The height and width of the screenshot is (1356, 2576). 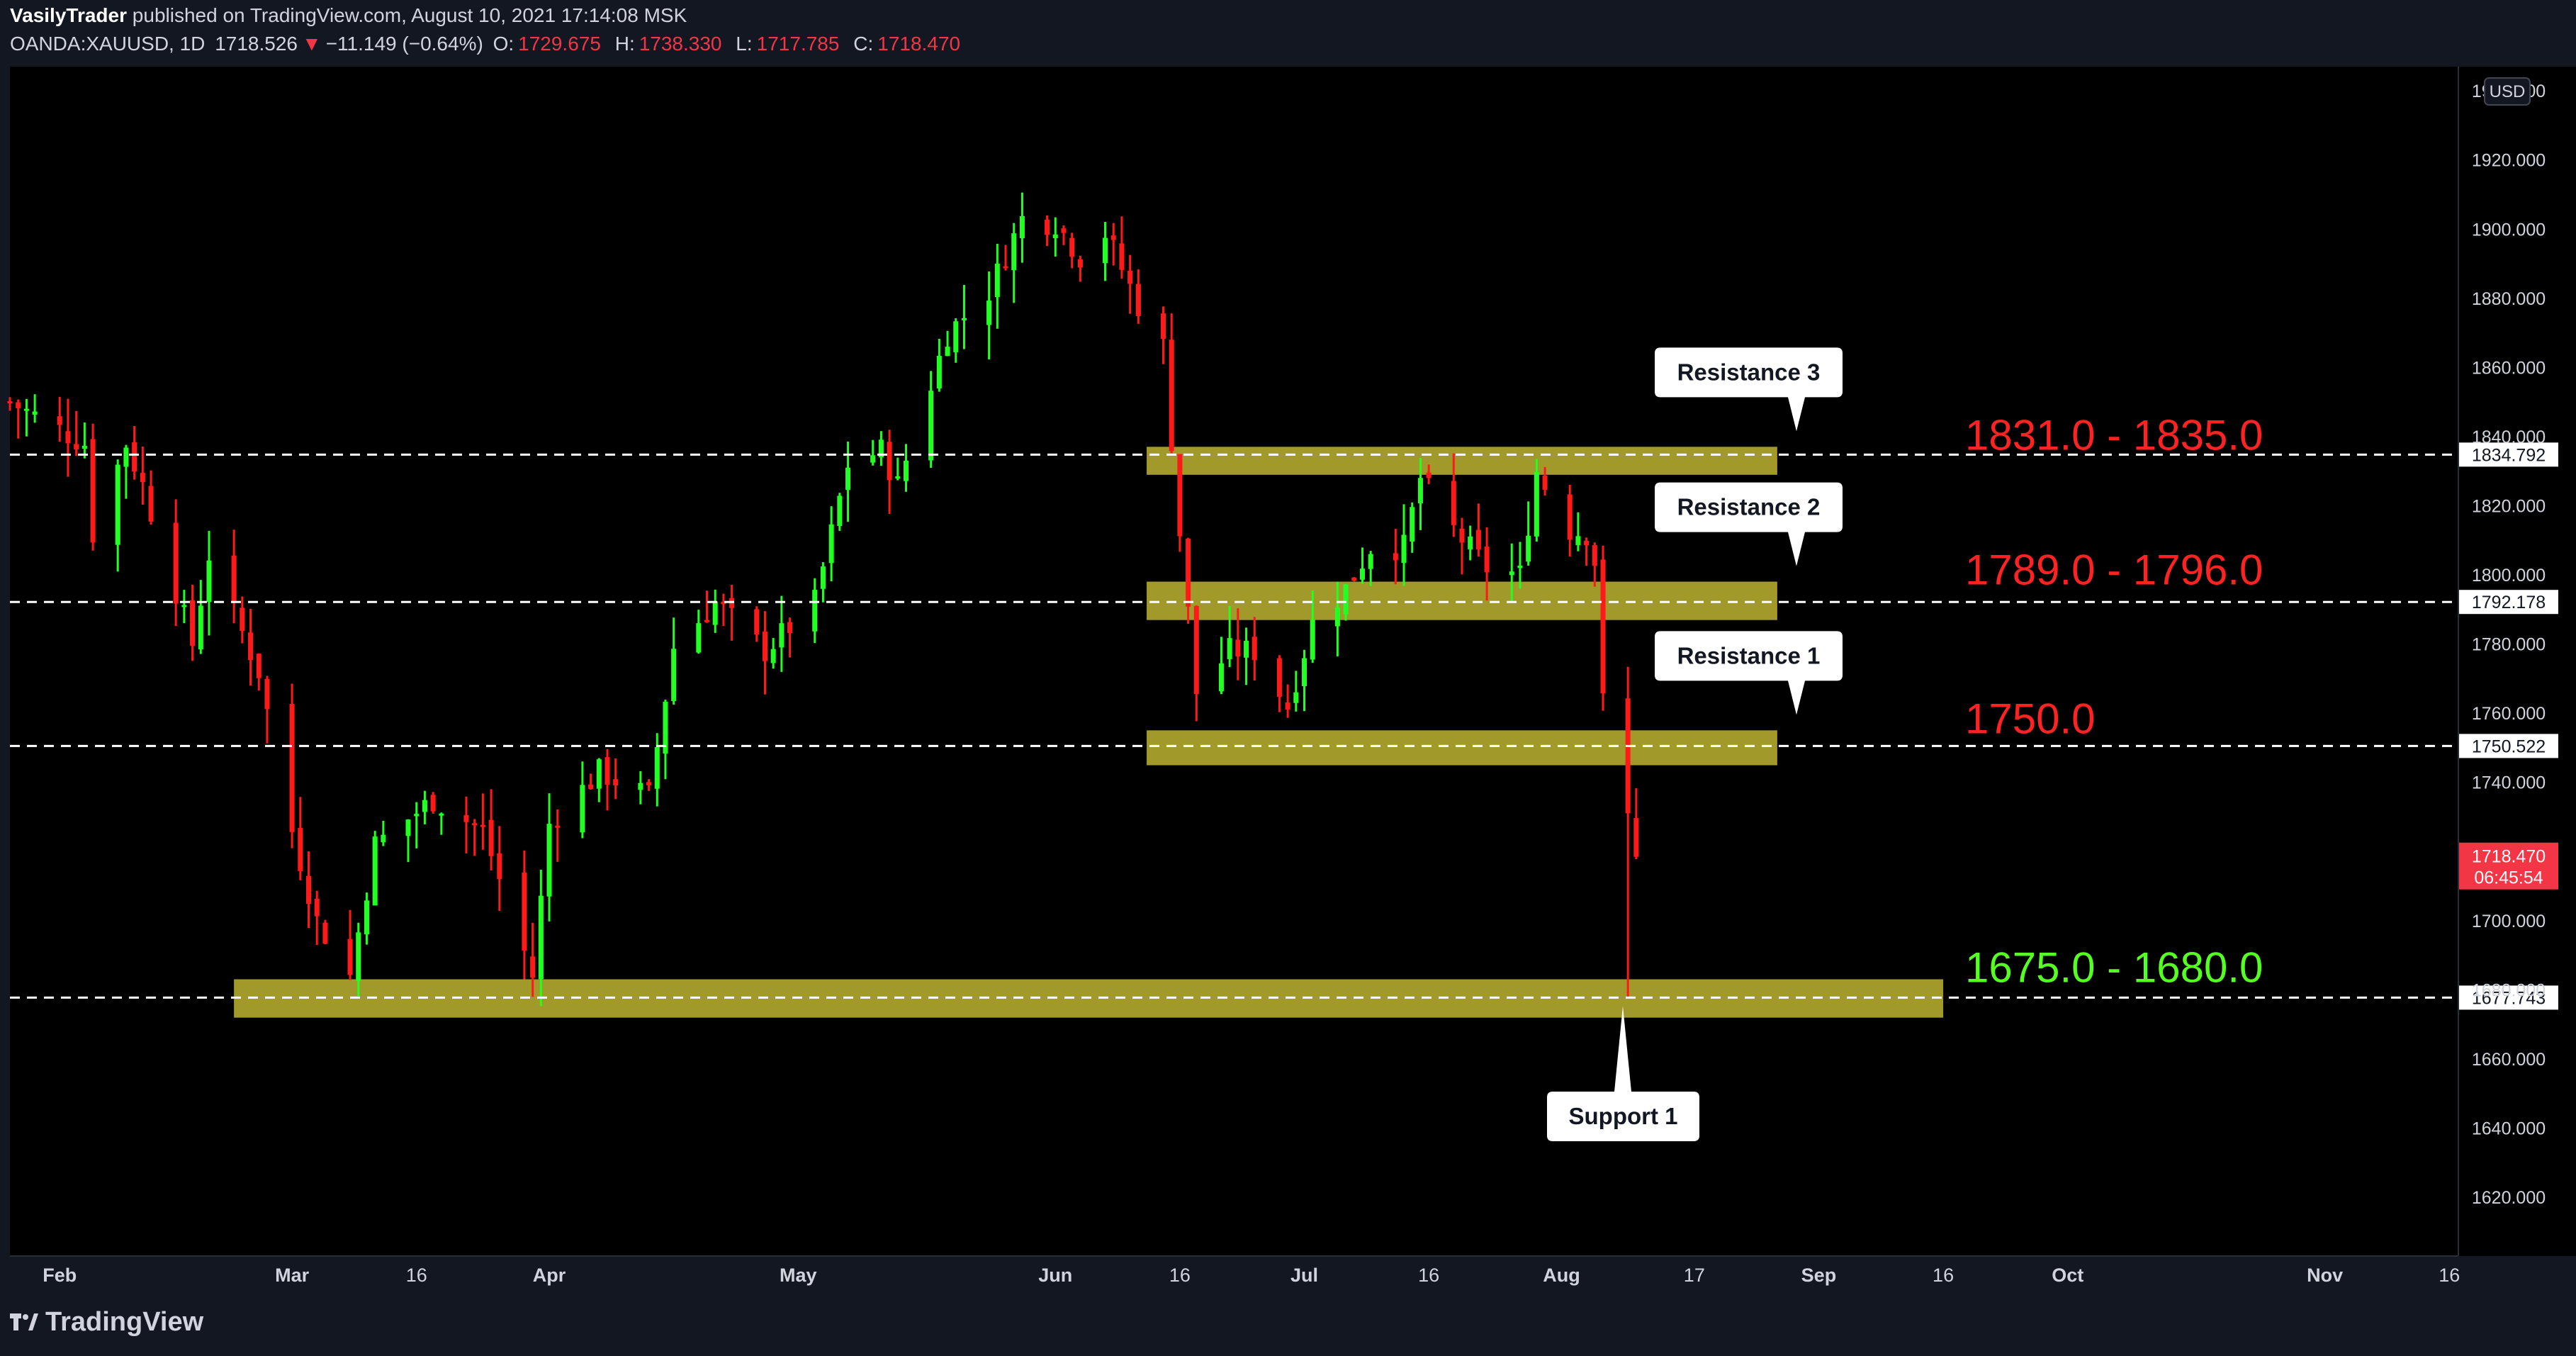 I want to click on y-tick-label: 1640.000, so click(x=2509, y=1129).